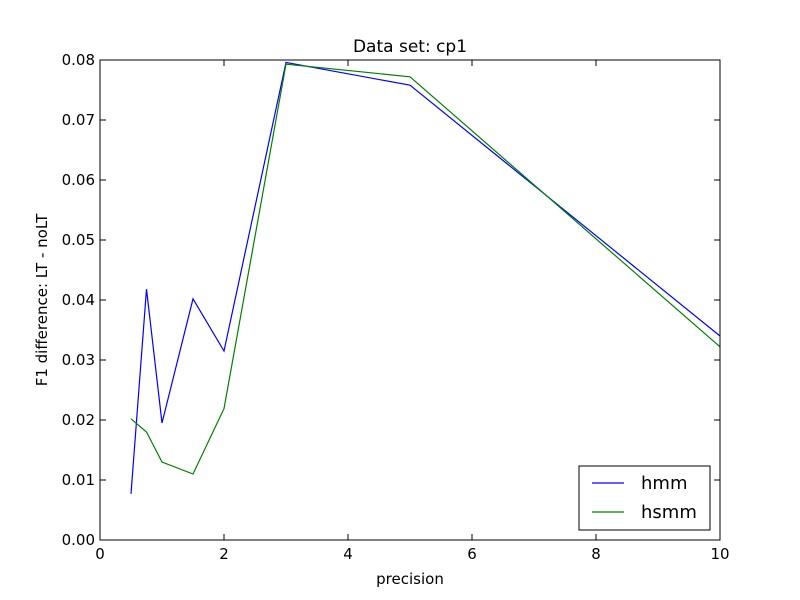  Describe the element at coordinates (596, 554) in the screenshot. I see `x-tick-label: 8` at that location.